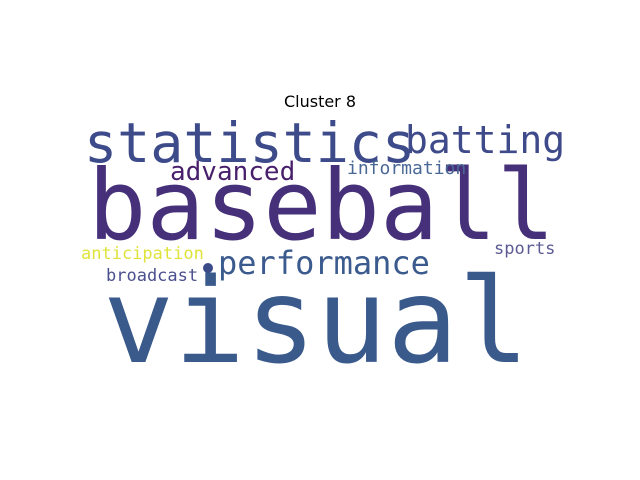 This screenshot has height=480, width=640. I want to click on word-batting: batting, so click(485, 140).